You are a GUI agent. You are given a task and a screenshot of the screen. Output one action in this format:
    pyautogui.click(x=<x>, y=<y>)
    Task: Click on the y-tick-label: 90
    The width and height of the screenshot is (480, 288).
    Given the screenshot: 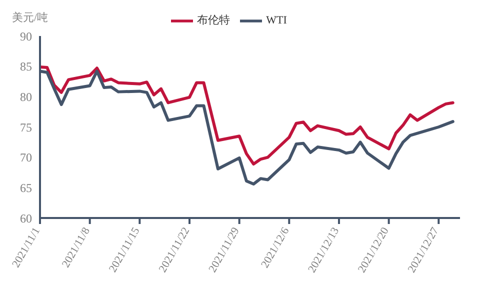 What is the action you would take?
    pyautogui.click(x=26, y=36)
    